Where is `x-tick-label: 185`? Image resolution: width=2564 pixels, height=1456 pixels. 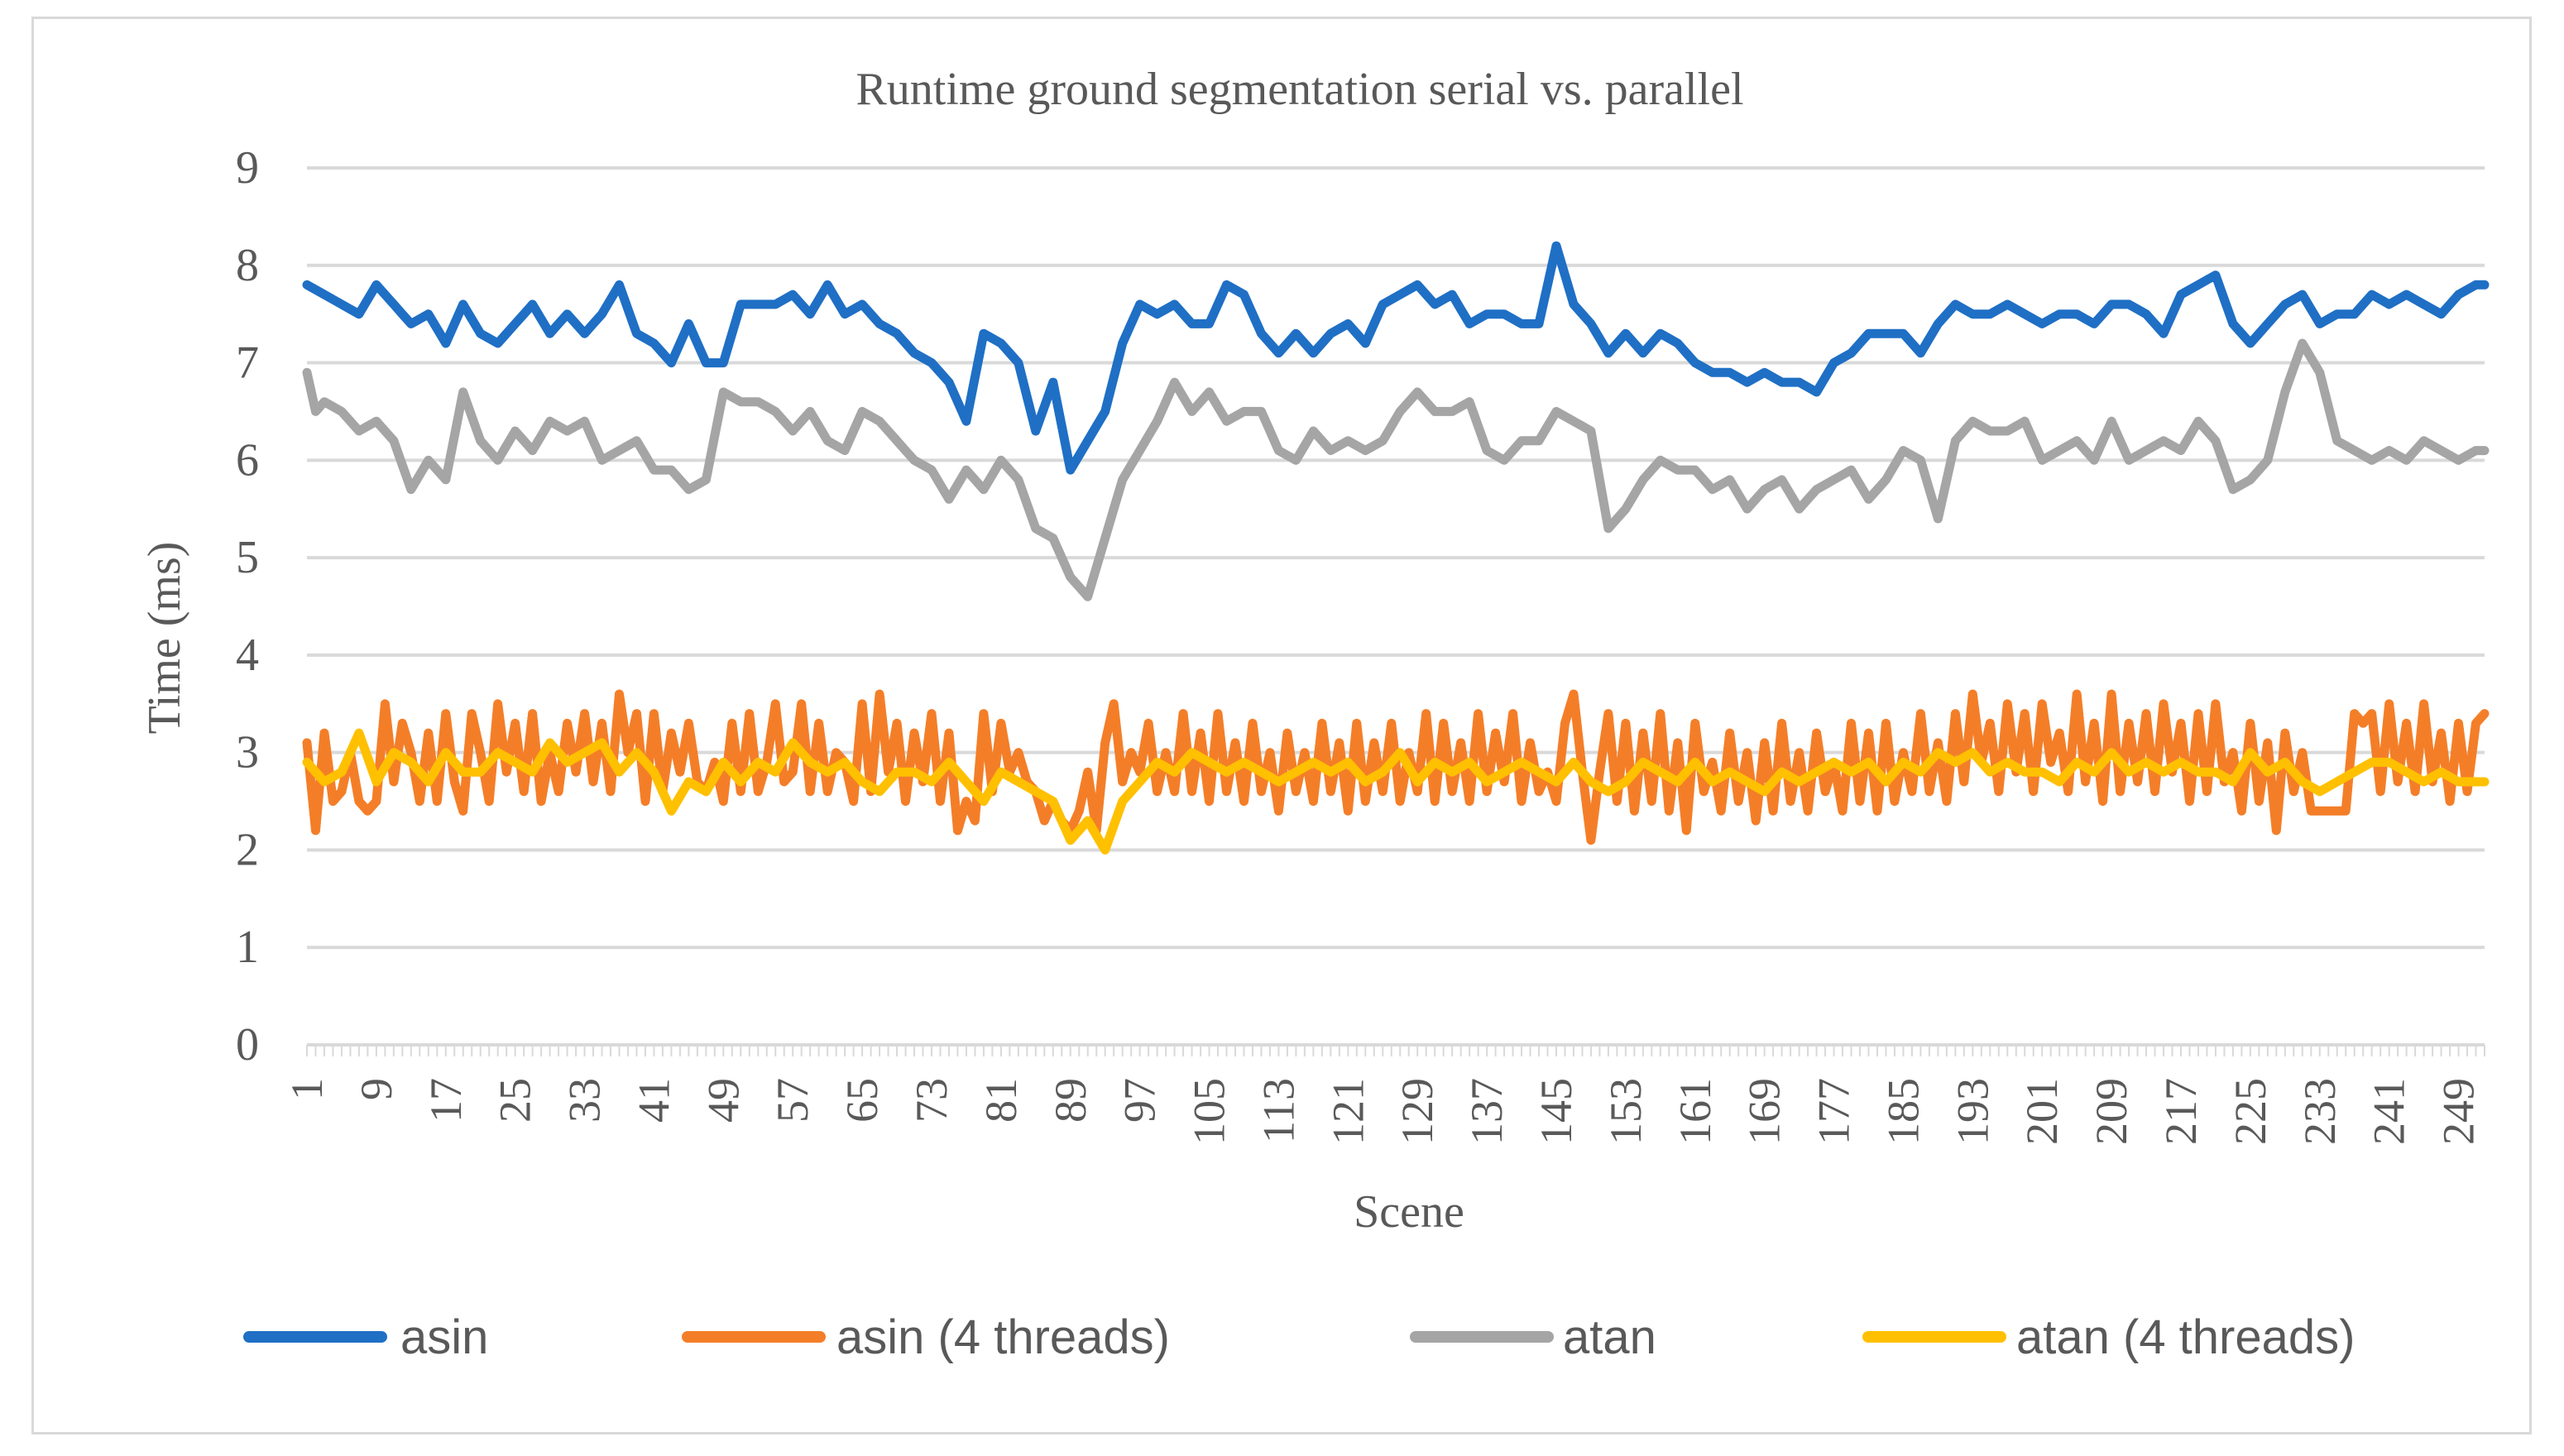
x-tick-label: 185 is located at coordinates (1903, 1111).